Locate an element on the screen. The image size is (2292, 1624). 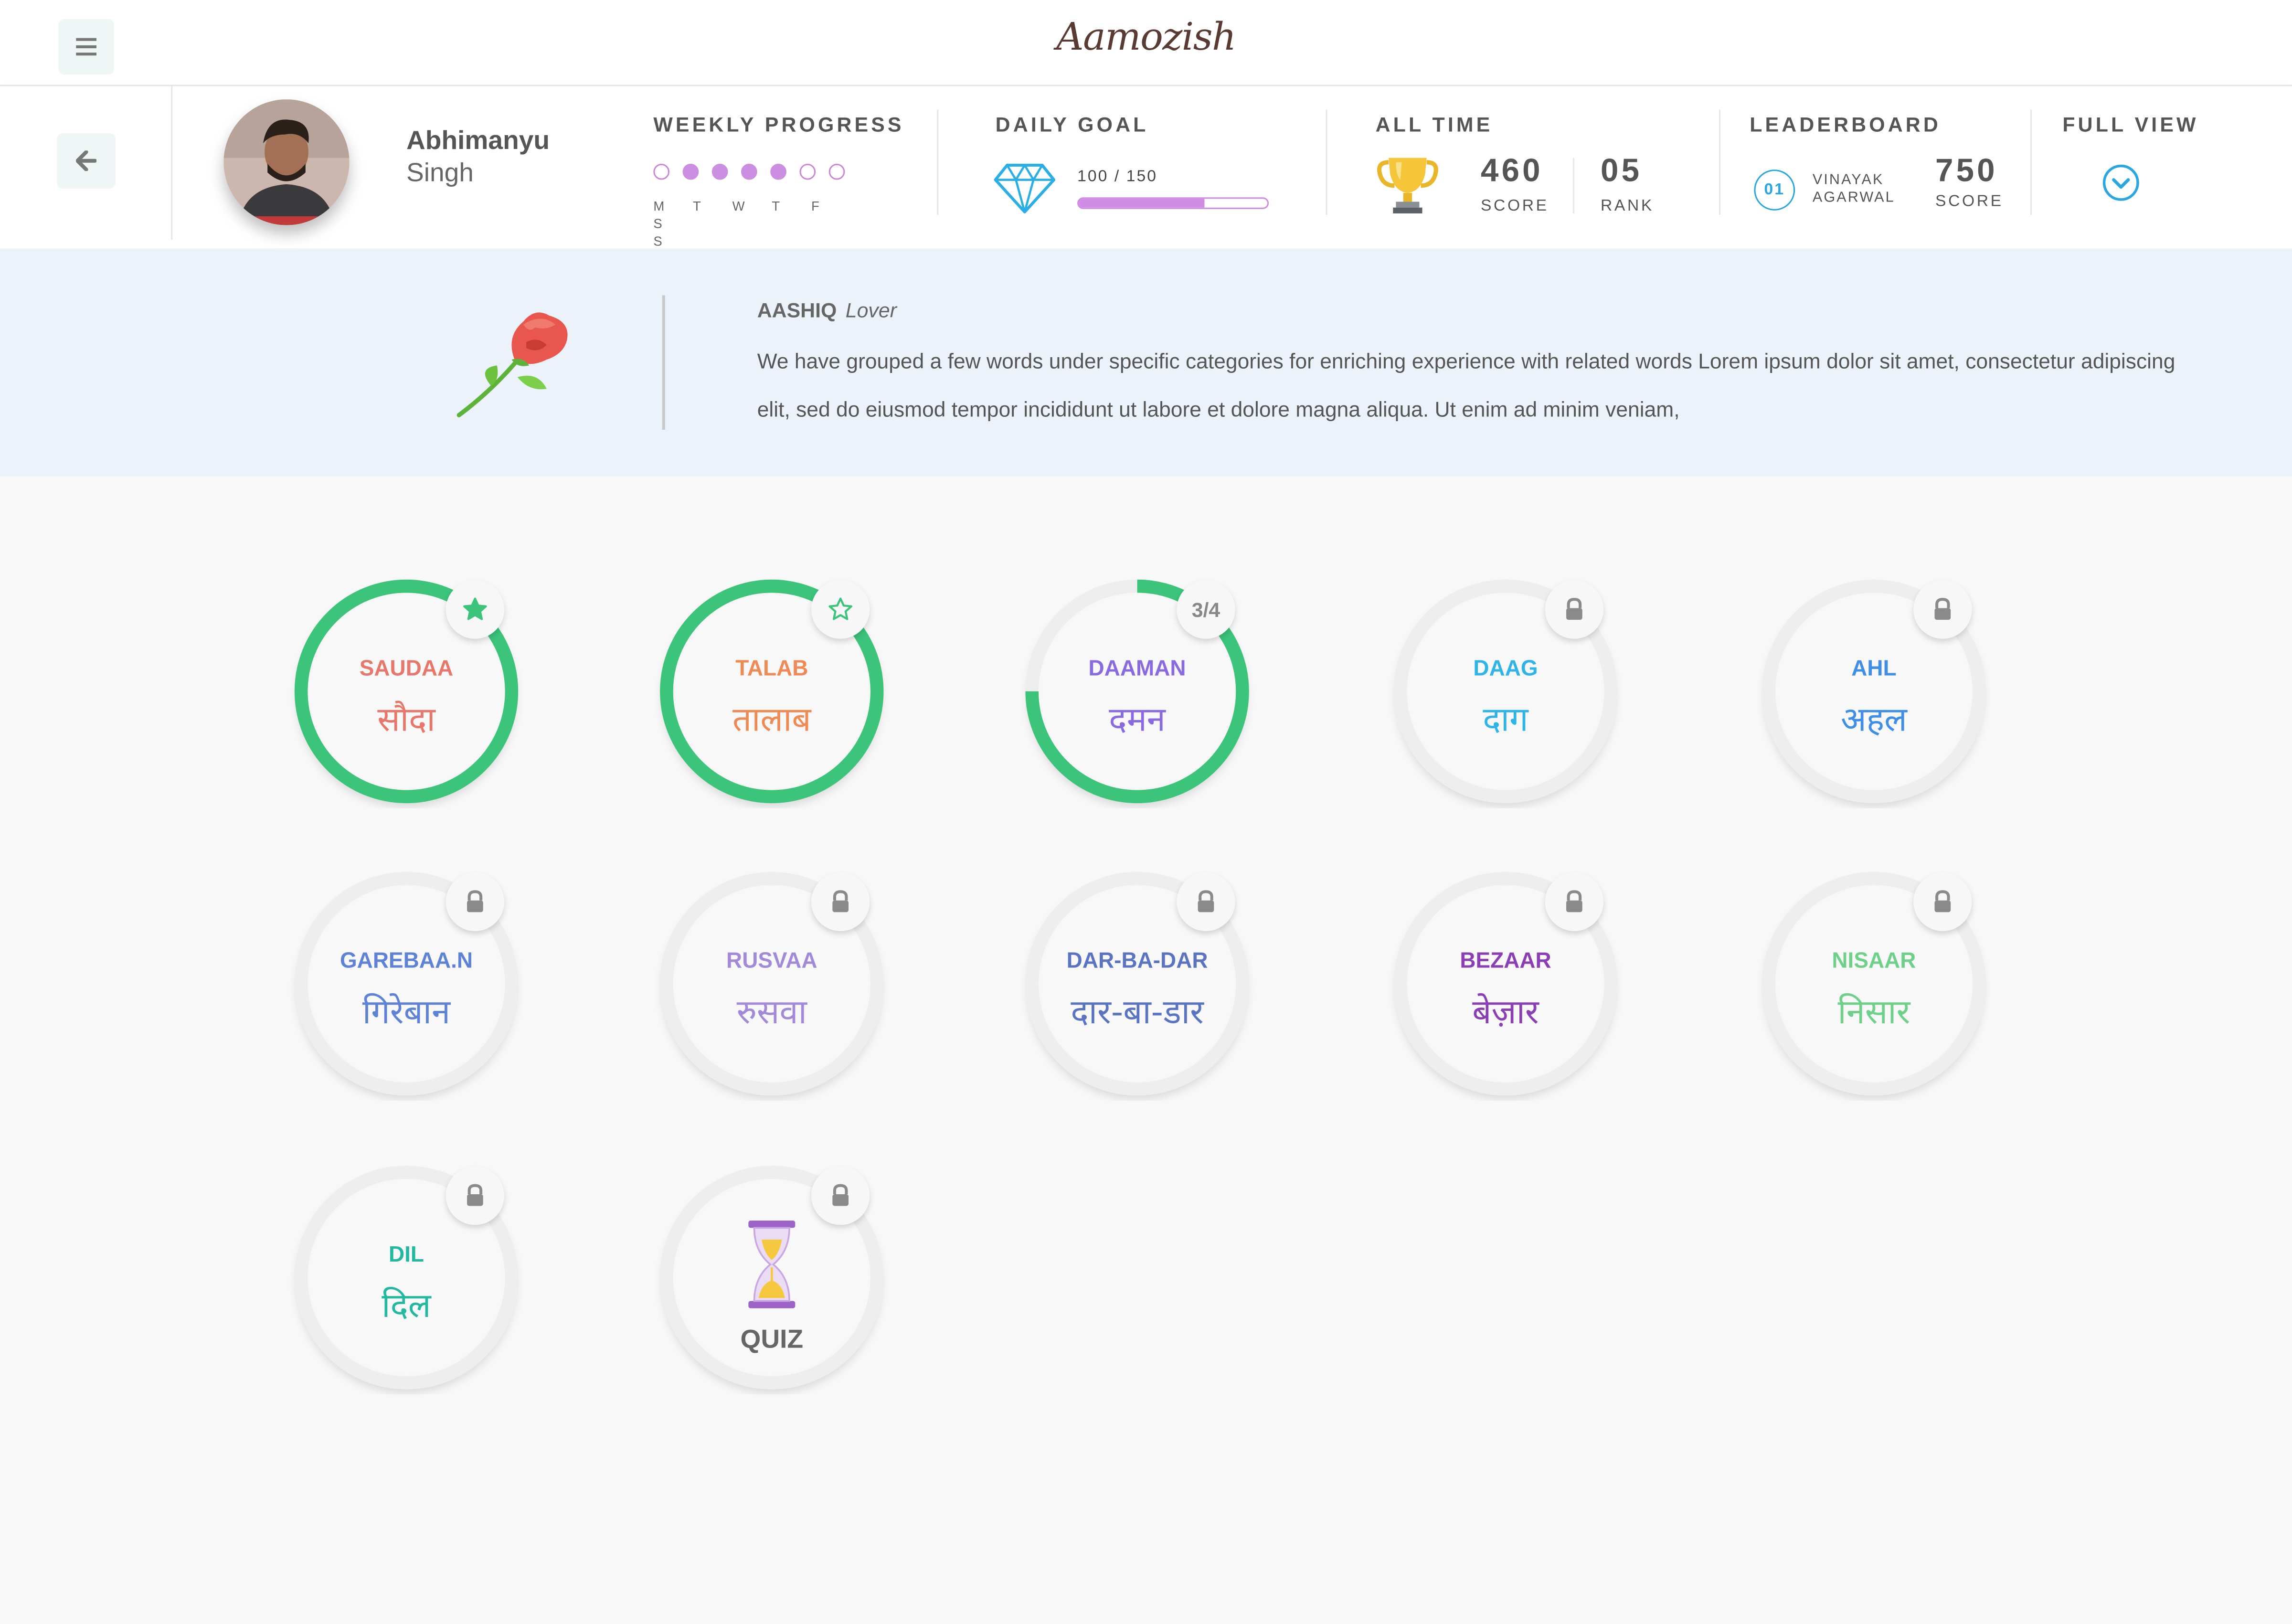
word-latin: RUSVAA is located at coordinates (771, 961).